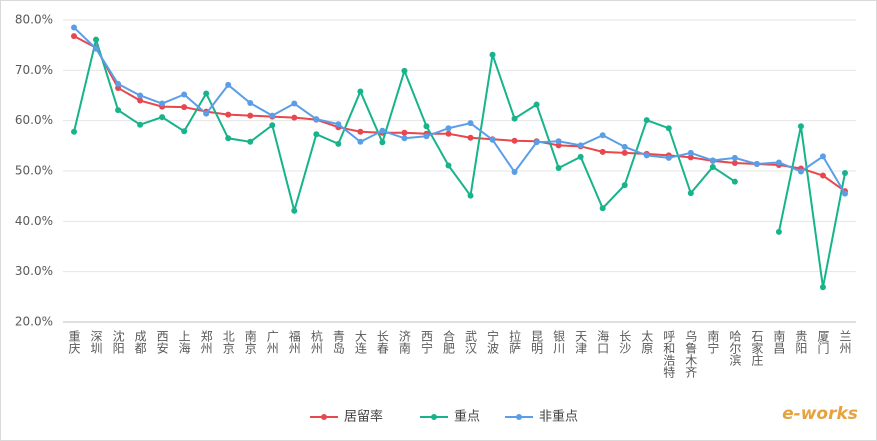 This screenshot has width=877, height=441. Describe the element at coordinates (140, 342) in the screenshot. I see `x-tick-label: 成都` at that location.